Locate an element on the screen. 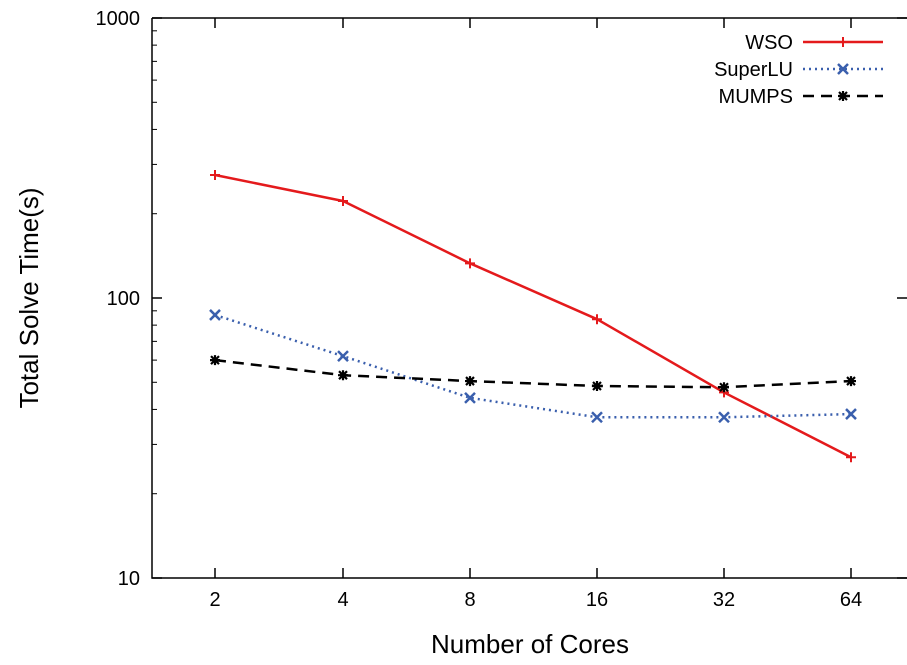  x-tick-label: 8 is located at coordinates (469, 600).